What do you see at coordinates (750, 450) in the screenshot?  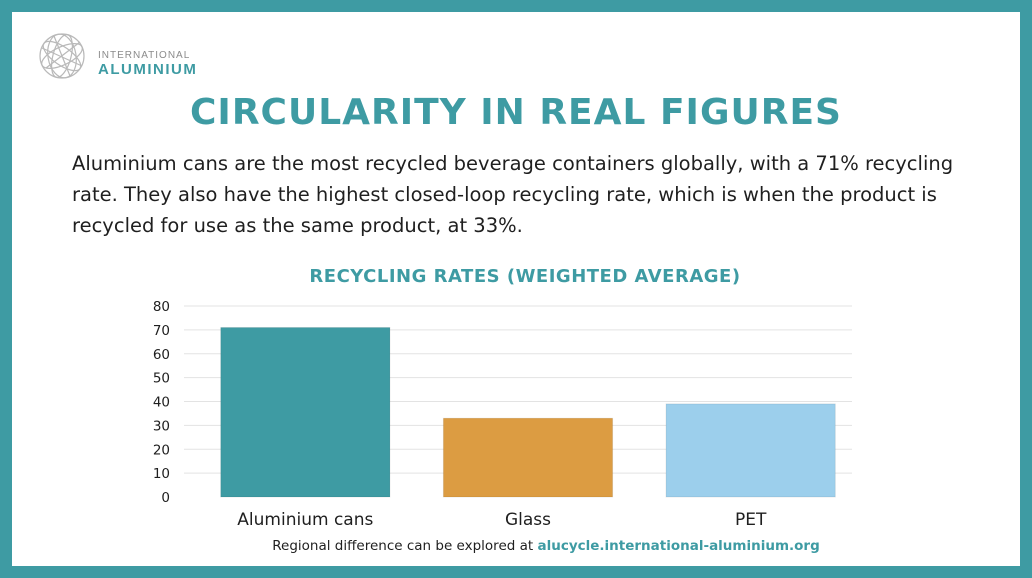 I see `bar-pet` at bounding box center [750, 450].